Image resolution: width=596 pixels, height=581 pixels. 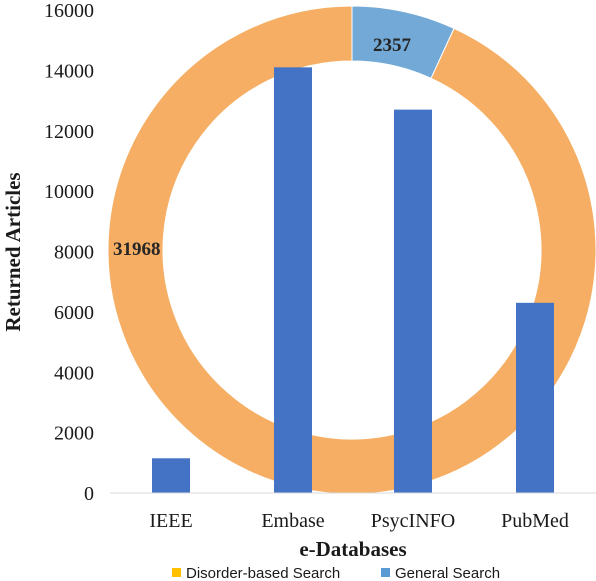 I want to click on x-category-label: PsycINFO, so click(x=413, y=521).